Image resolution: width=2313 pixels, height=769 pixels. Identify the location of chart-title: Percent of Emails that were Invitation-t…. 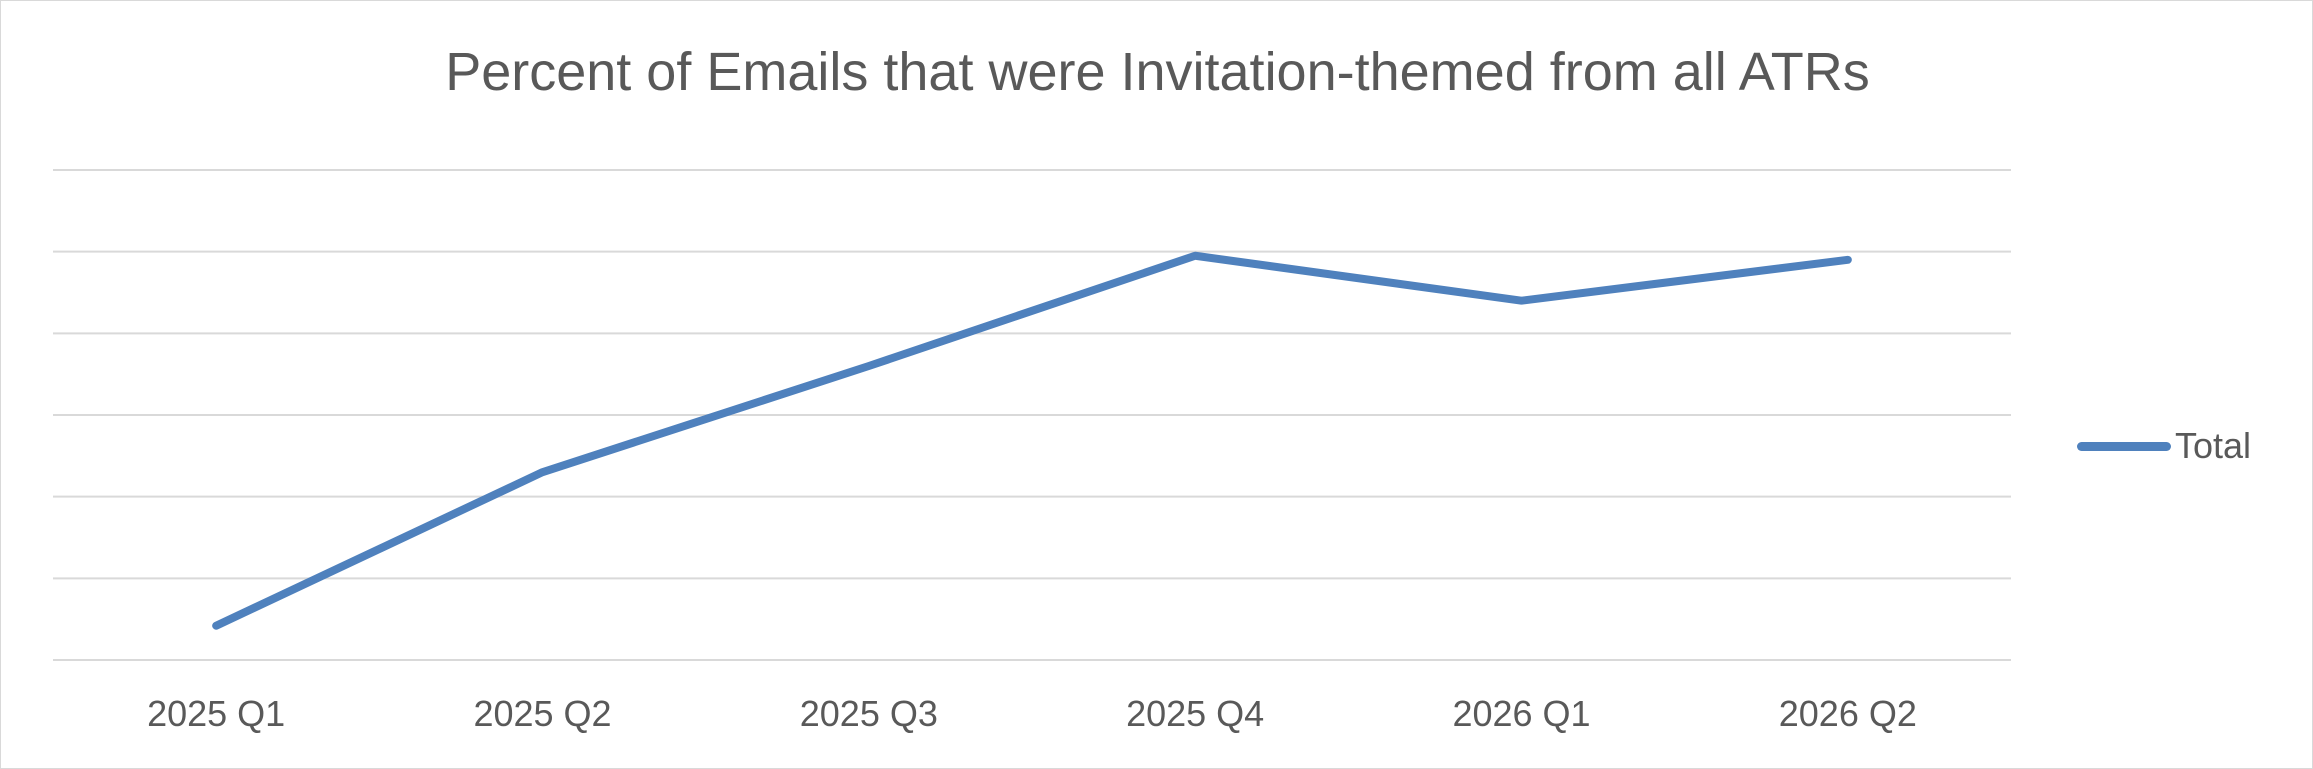
(1157, 72).